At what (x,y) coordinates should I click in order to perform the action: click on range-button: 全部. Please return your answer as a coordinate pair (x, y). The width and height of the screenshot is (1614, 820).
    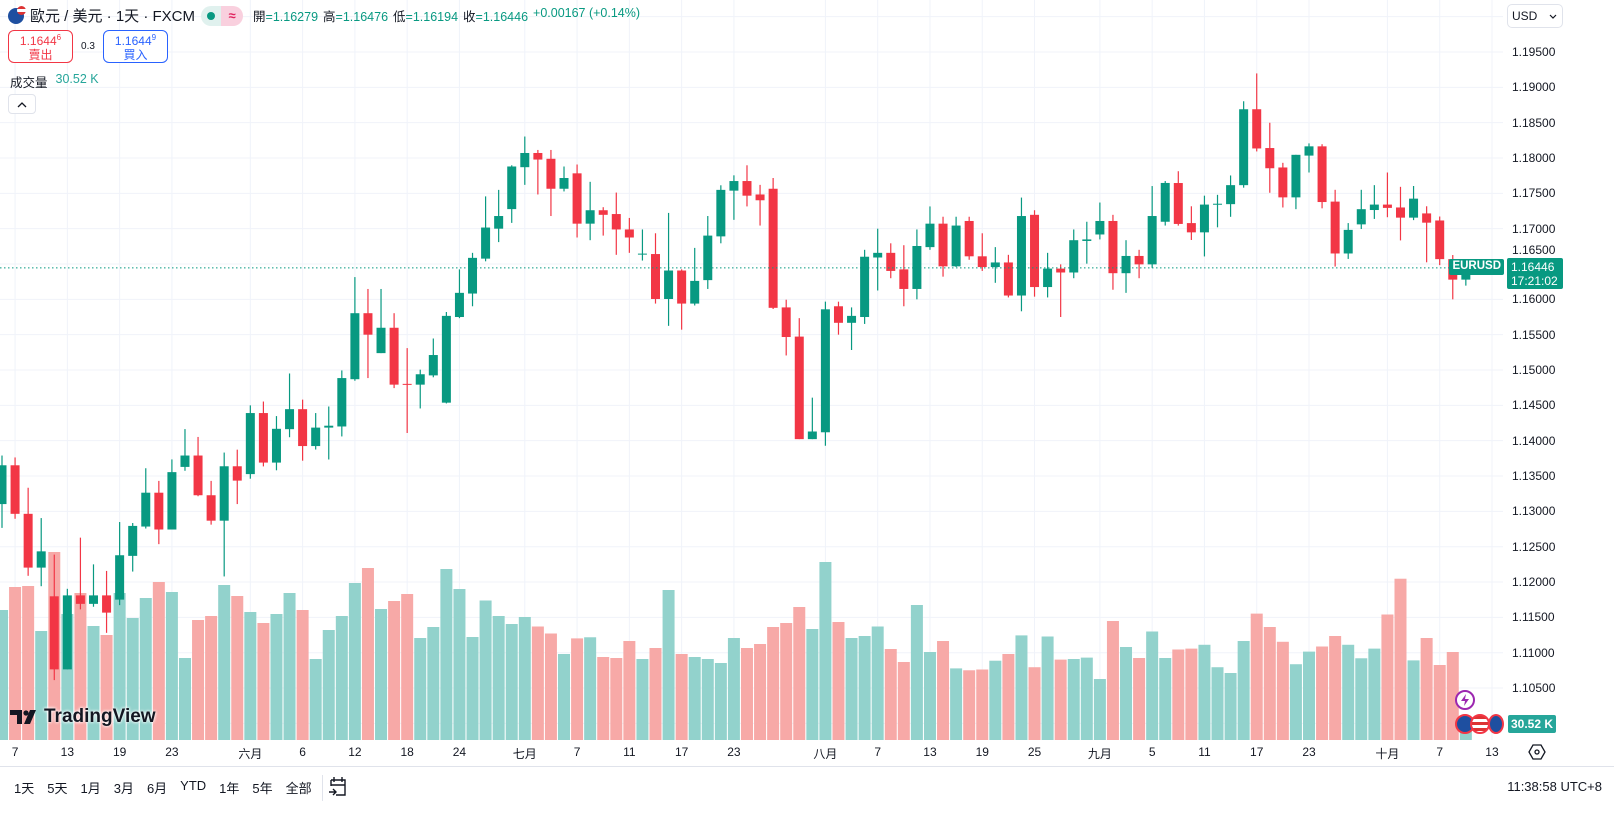
    Looking at the image, I should click on (298, 788).